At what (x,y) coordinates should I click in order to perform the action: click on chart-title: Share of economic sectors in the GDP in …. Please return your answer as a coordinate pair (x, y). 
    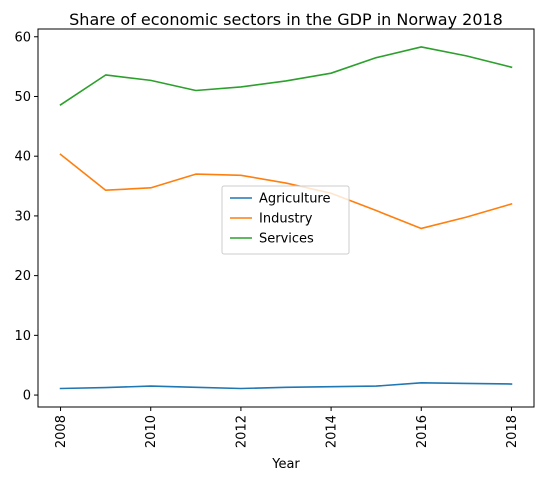
    Looking at the image, I should click on (286, 19).